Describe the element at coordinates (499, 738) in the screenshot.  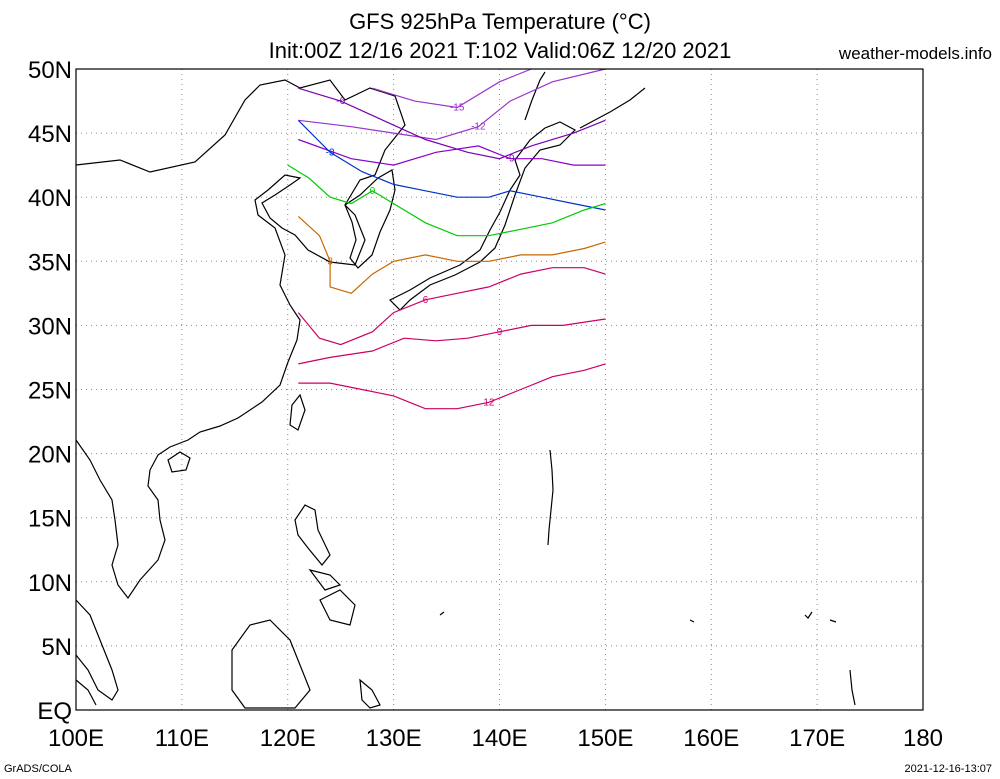
I see `lon-tick-label: 140E` at that location.